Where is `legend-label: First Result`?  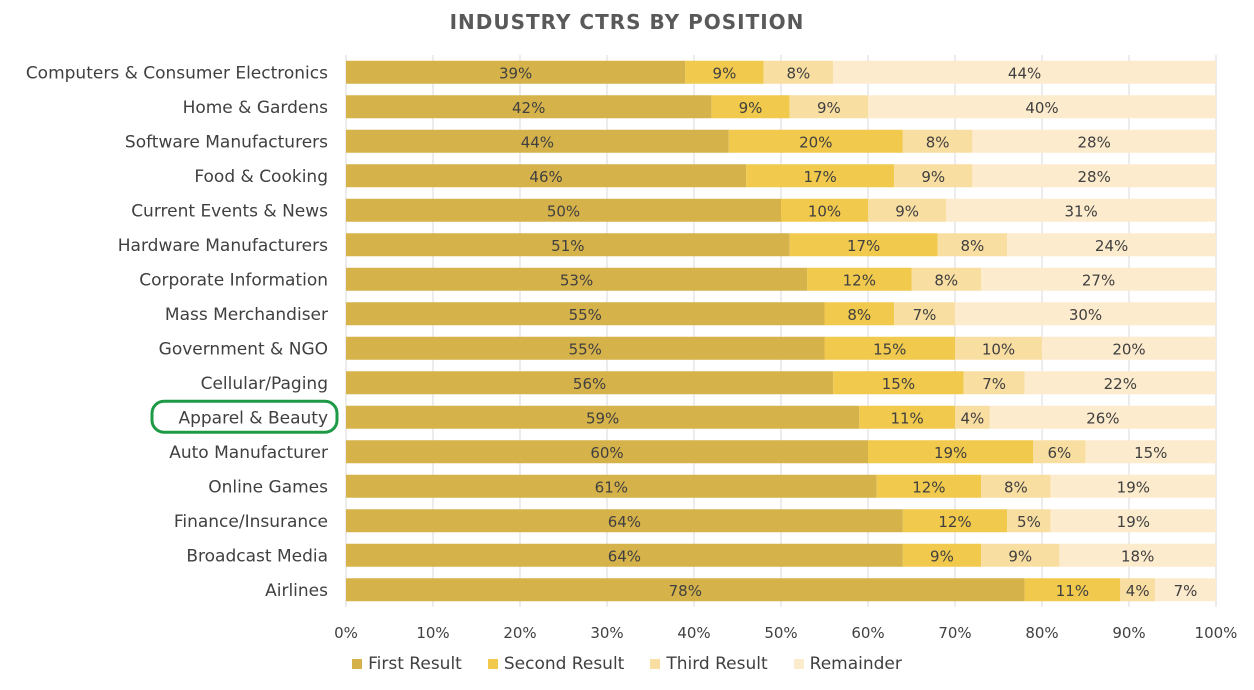
legend-label: First Result is located at coordinates (415, 664).